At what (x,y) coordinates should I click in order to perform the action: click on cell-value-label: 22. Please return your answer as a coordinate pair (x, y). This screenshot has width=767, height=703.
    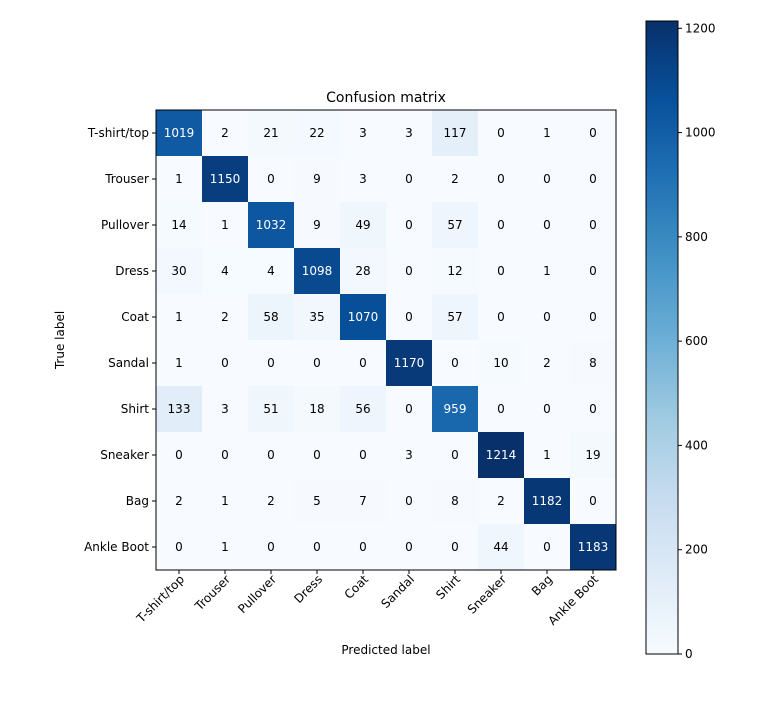
    Looking at the image, I should click on (316, 133).